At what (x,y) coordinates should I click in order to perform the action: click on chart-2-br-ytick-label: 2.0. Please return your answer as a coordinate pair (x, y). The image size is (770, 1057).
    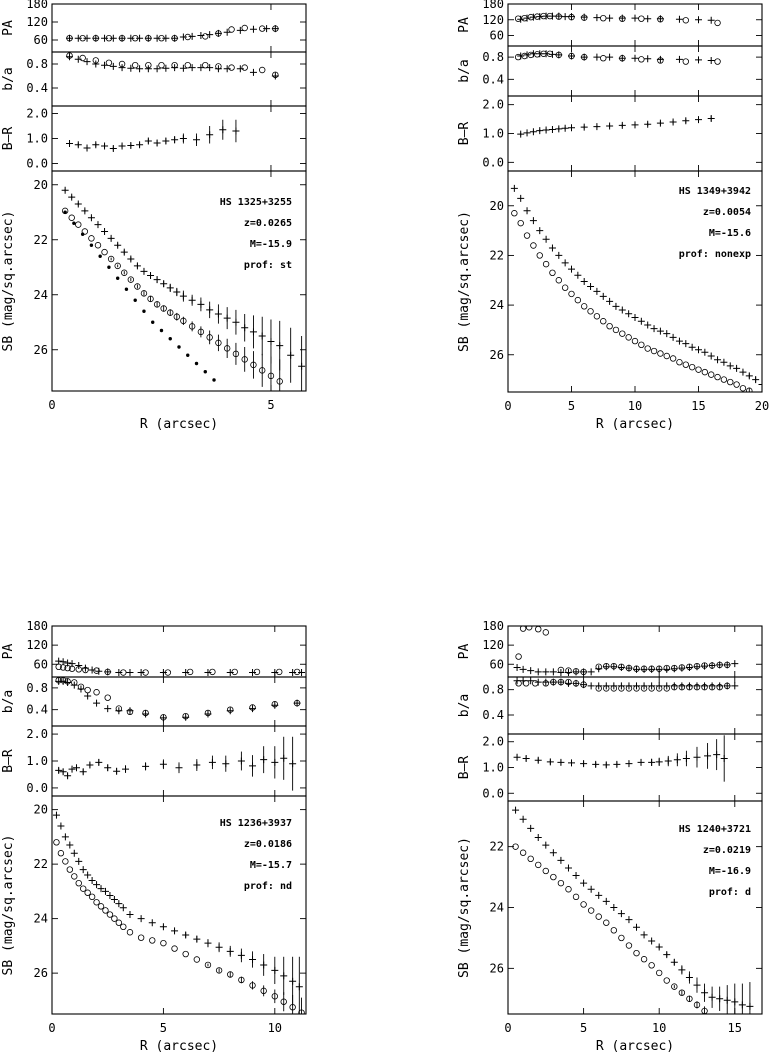
    Looking at the image, I should click on (493, 105).